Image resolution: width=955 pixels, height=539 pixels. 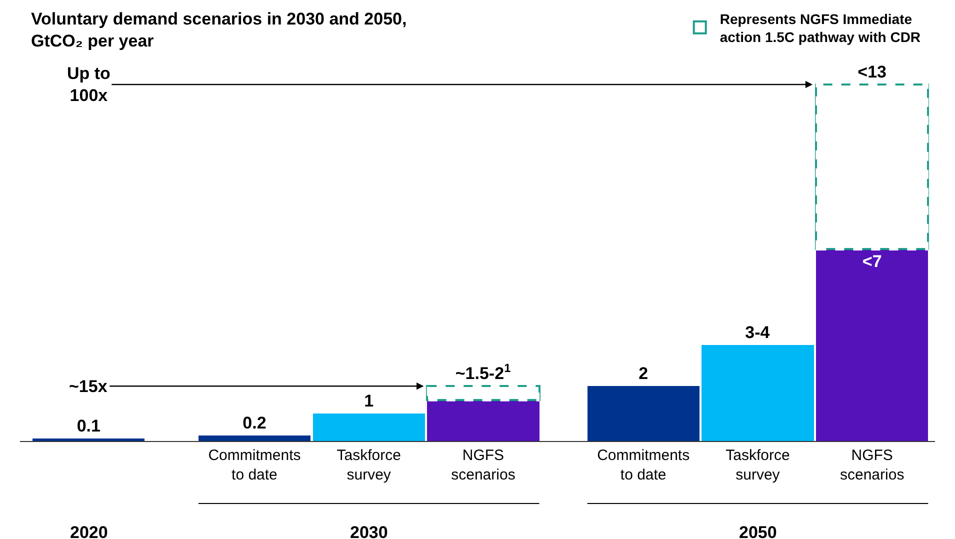 I want to click on data-label: ~1.5-2$^{1}$, so click(x=483, y=372).